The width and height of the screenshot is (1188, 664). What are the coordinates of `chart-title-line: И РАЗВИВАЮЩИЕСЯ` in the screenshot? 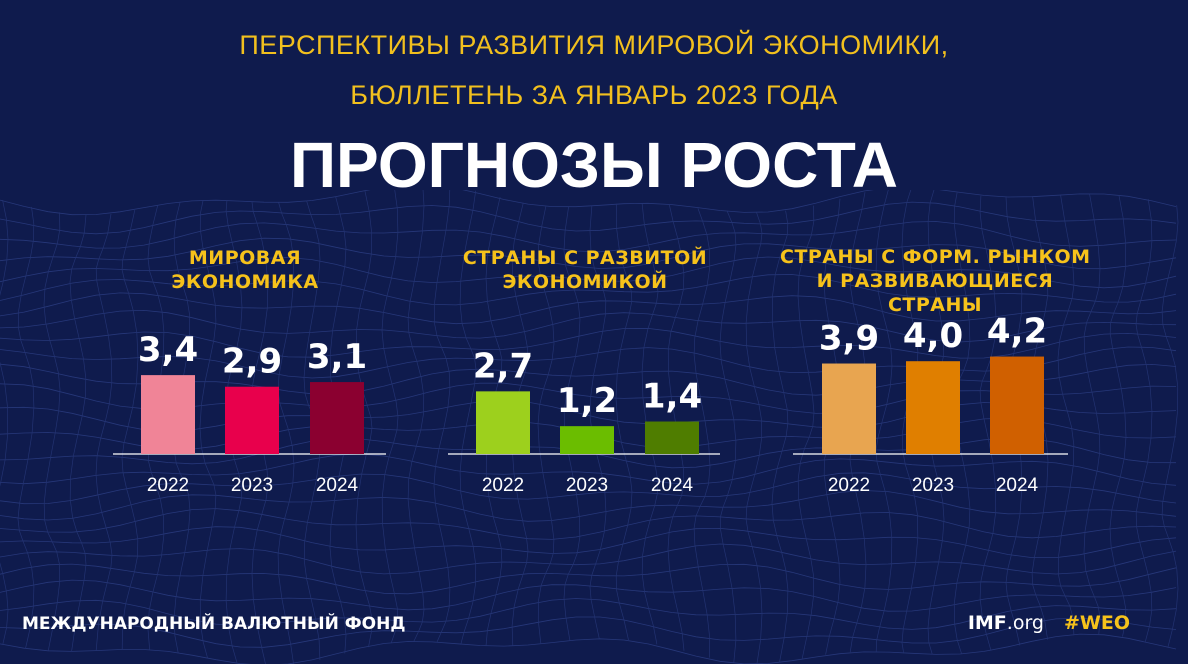 It's located at (935, 281).